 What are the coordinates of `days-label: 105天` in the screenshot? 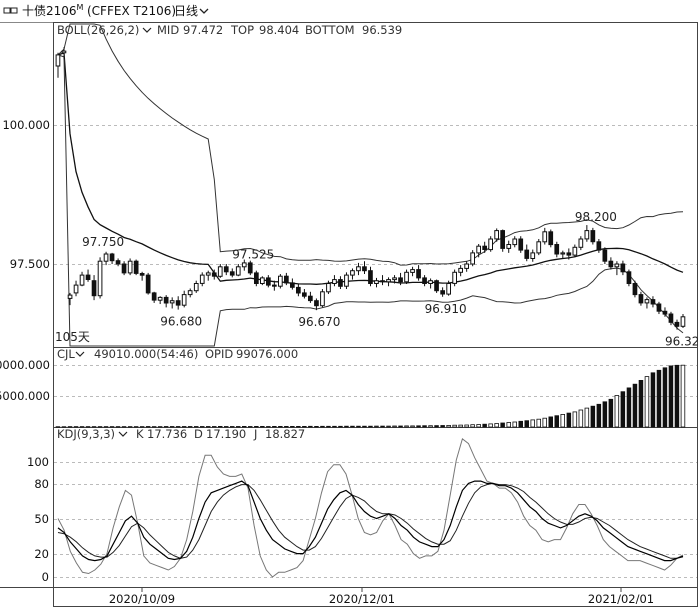 It's located at (72, 337).